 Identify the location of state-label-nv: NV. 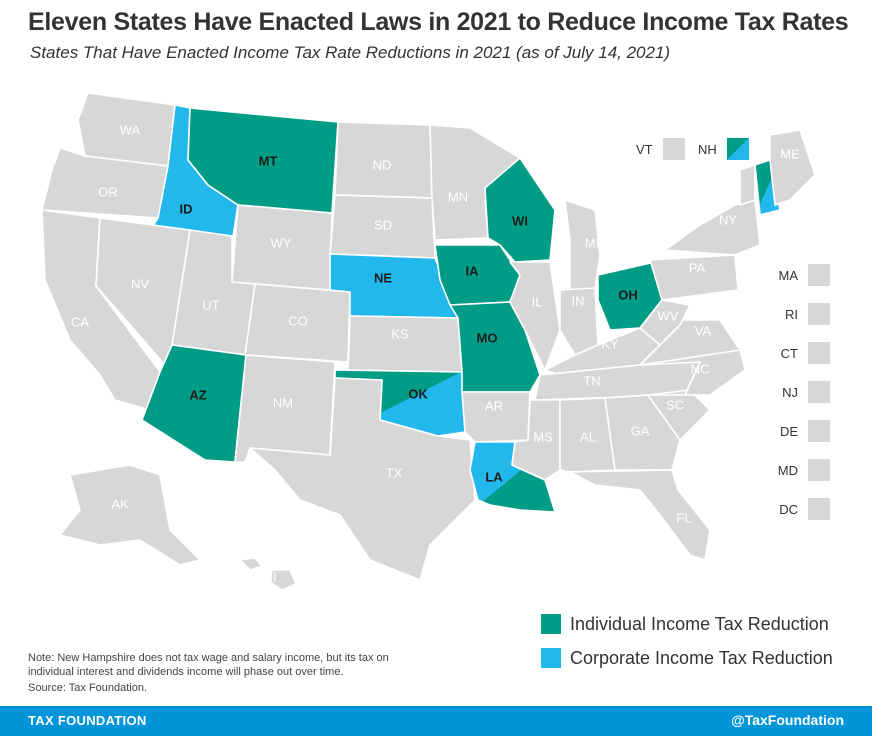
(140, 283).